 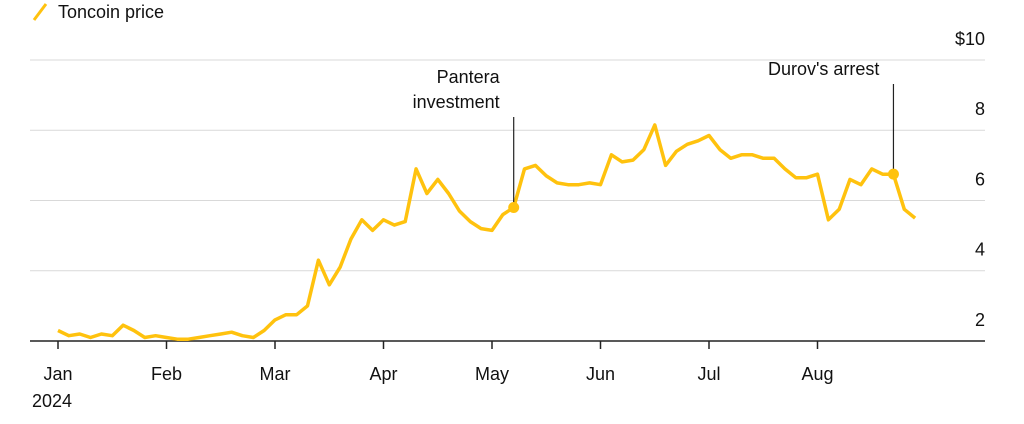 What do you see at coordinates (823, 69) in the screenshot?
I see `annotation-label: Durov's arrest` at bounding box center [823, 69].